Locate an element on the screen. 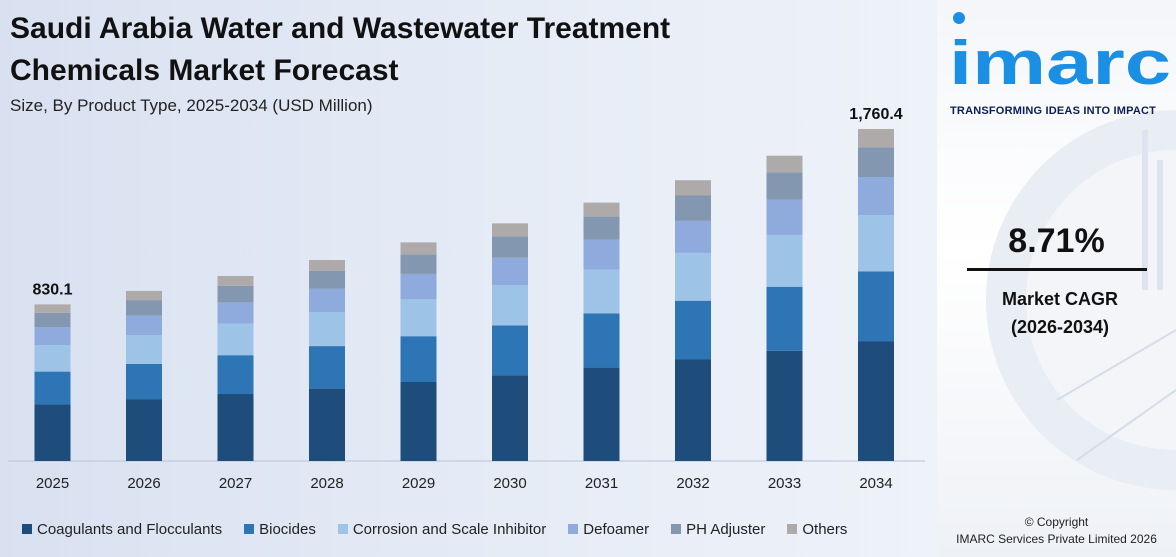  x-tick-label-2025: 2025 is located at coordinates (52, 483).